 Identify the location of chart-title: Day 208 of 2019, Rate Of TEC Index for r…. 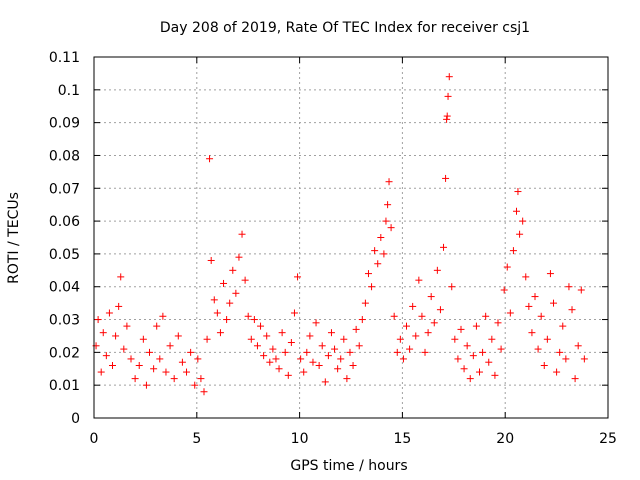
(345, 28).